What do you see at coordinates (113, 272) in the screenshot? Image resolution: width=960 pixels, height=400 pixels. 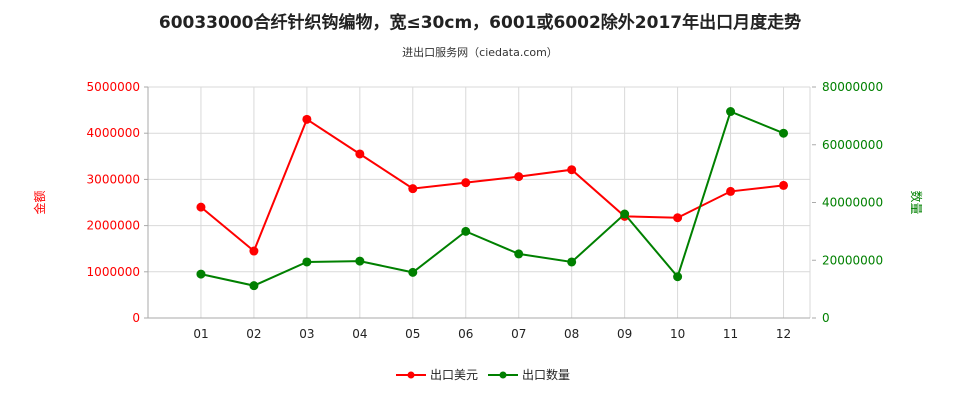 I see `left-tick-label: 1000000` at bounding box center [113, 272].